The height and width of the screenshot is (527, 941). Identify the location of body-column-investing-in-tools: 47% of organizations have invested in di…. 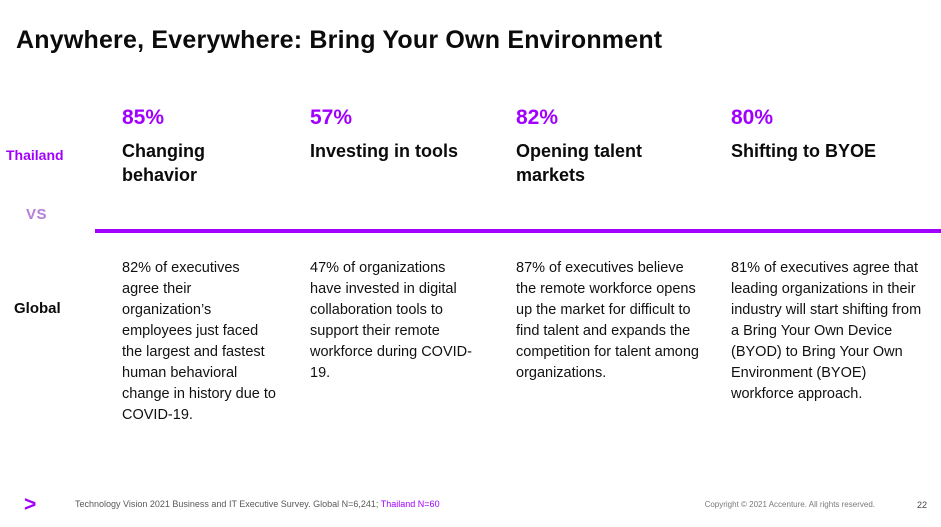
(413, 342).